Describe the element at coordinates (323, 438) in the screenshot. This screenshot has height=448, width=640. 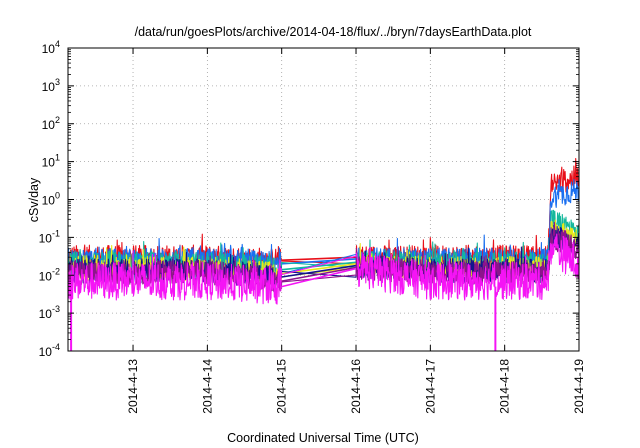
I see `x-axis-label: Coordinated Universal Time (UTC)` at that location.